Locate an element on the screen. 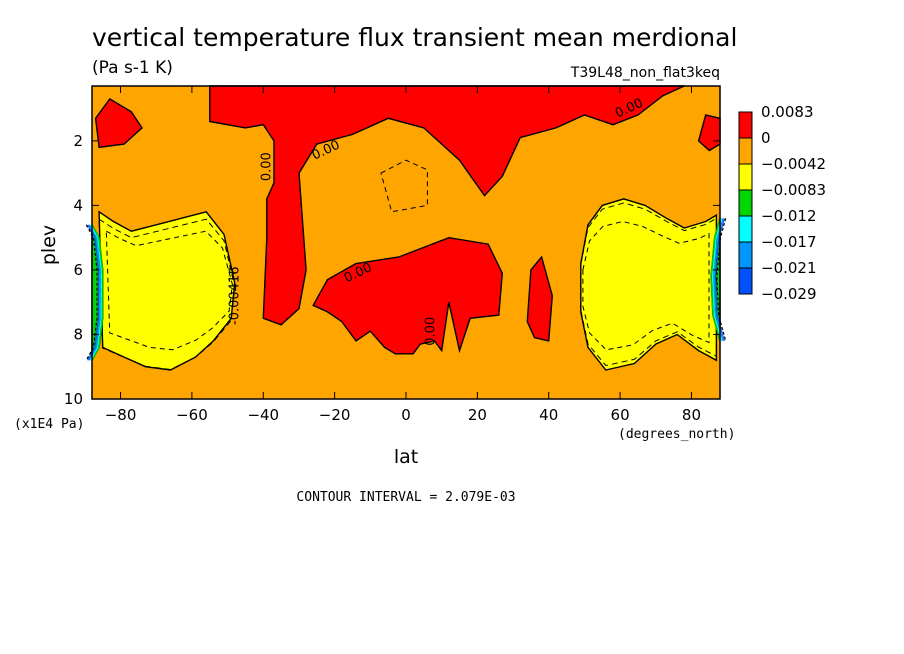 This screenshot has width=904, height=654. y-tick-label: 2 is located at coordinates (78, 141).